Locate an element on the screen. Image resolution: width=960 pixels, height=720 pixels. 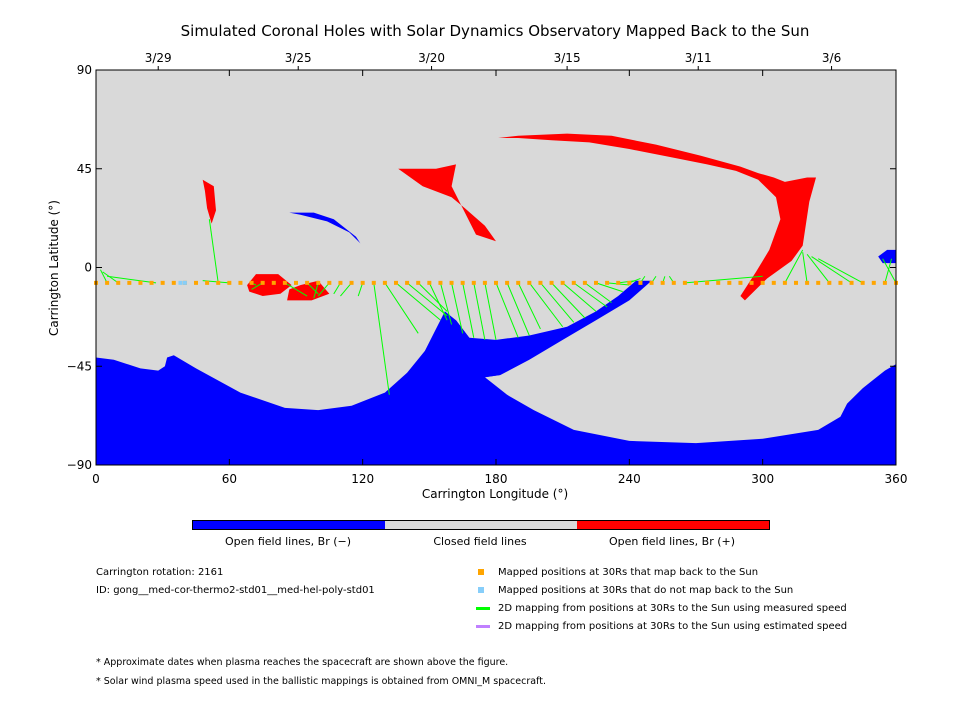
y-tick-label: −45 is located at coordinates (79, 366).